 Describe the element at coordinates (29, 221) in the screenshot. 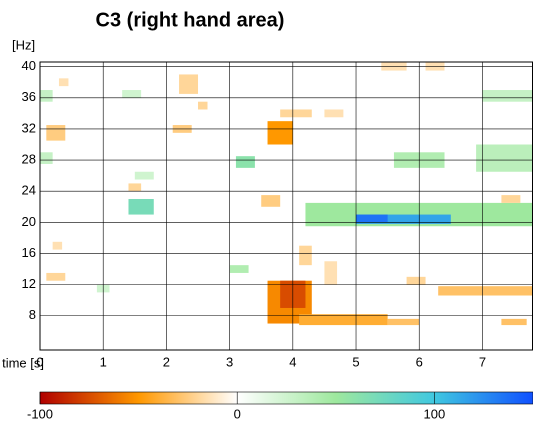

I see `y-tick-label: 20` at that location.